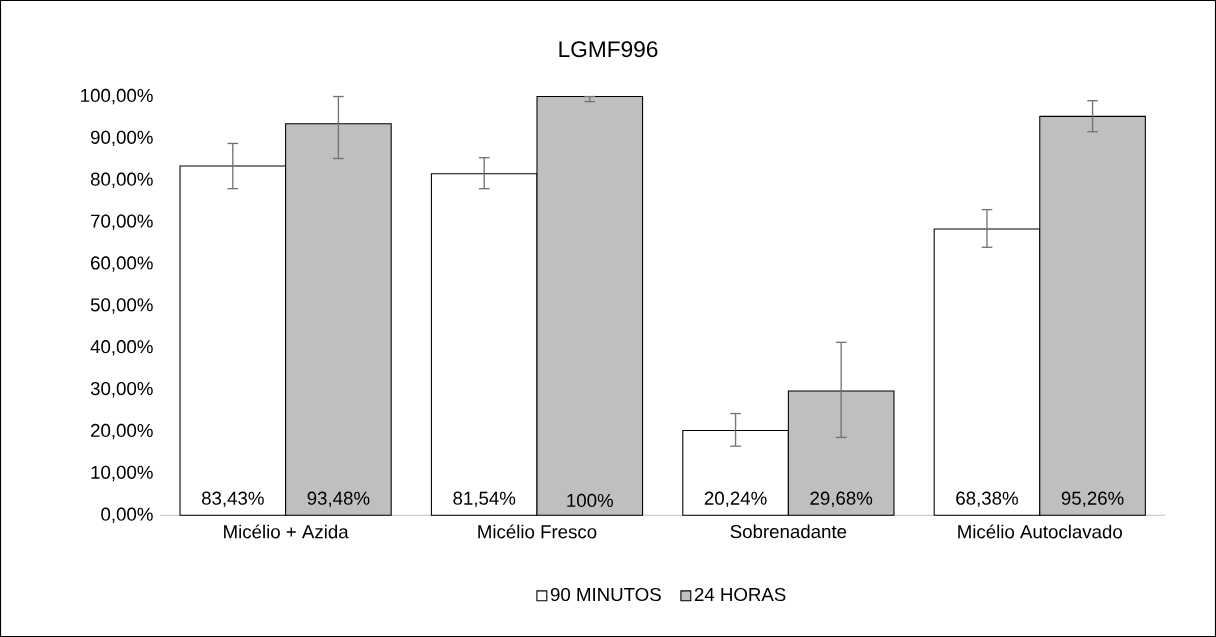 Image resolution: width=1216 pixels, height=637 pixels. I want to click on y-tick-label: 60,00%, so click(122, 264).